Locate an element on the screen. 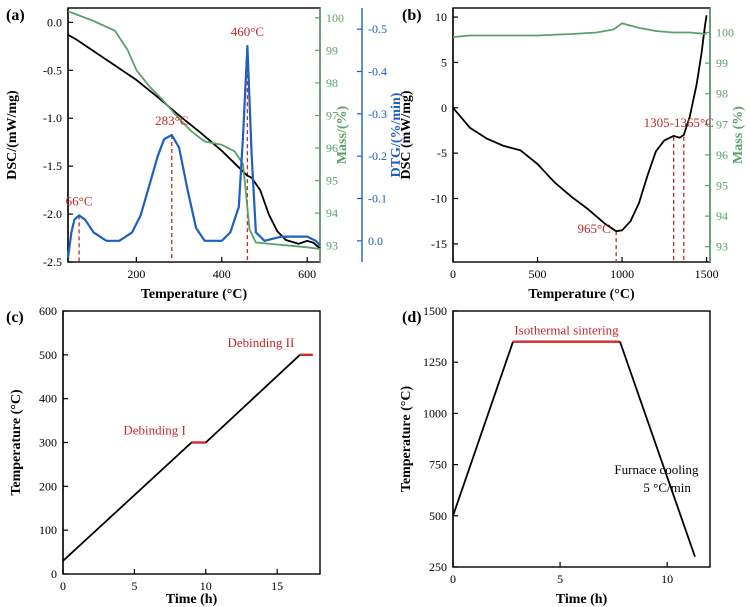 The image size is (750, 607). panel-2-y-left-tick-label-5: 10 is located at coordinates (441, 17).